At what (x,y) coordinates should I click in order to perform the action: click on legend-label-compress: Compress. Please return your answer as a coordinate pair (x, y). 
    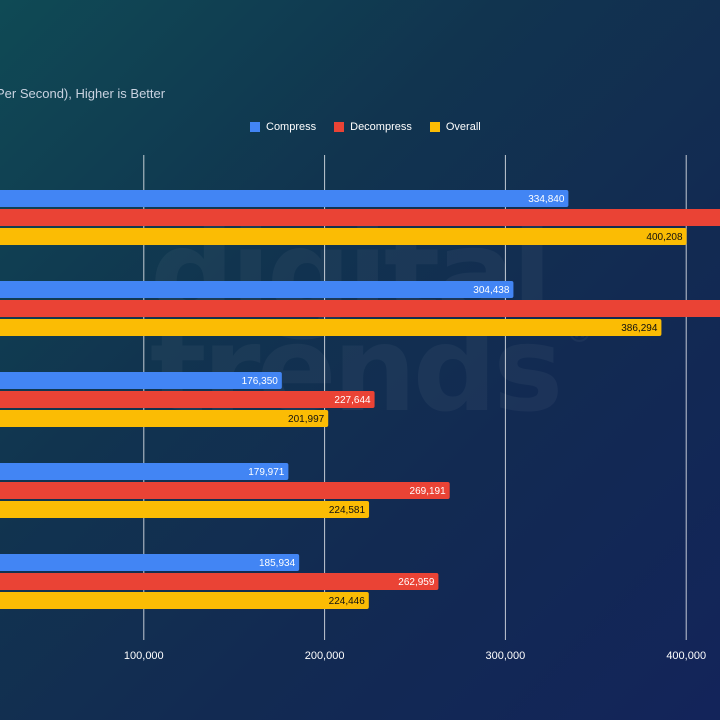
    Looking at the image, I should click on (291, 127).